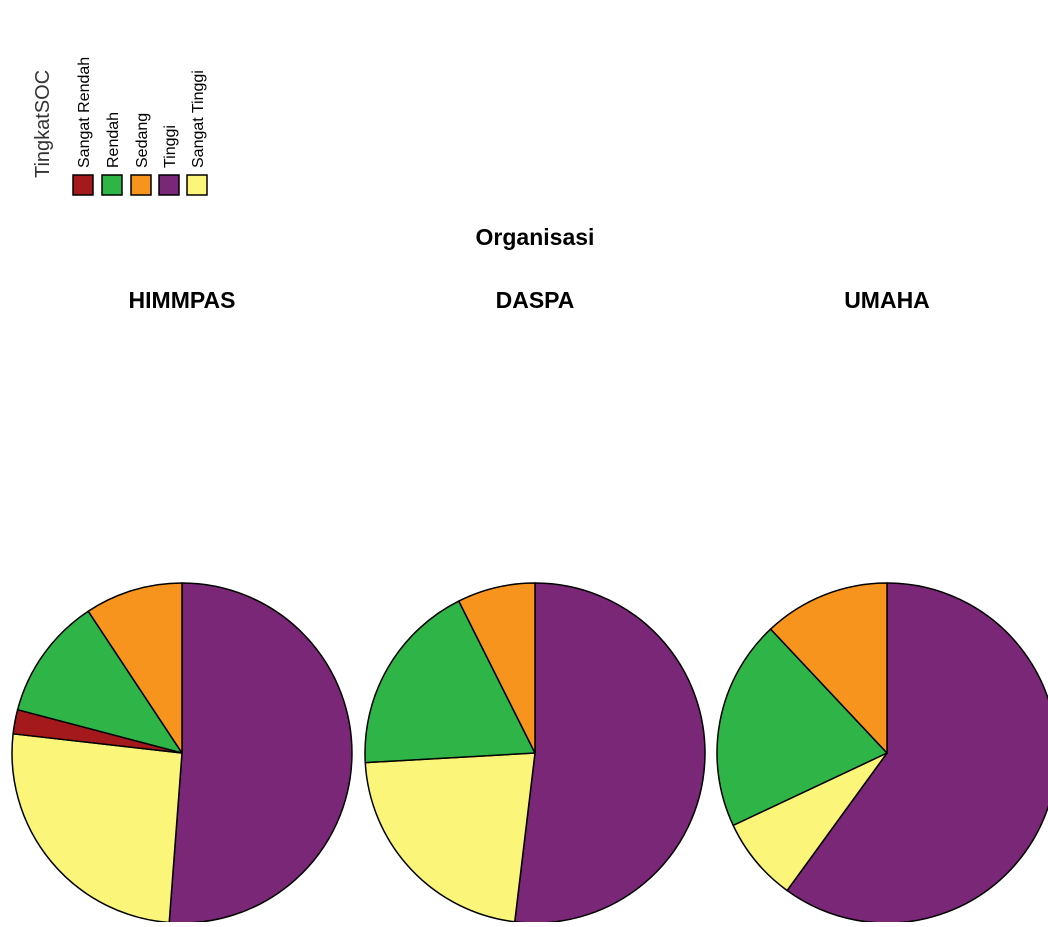  I want to click on pie-slice-himmpas-sedang, so click(135, 668).